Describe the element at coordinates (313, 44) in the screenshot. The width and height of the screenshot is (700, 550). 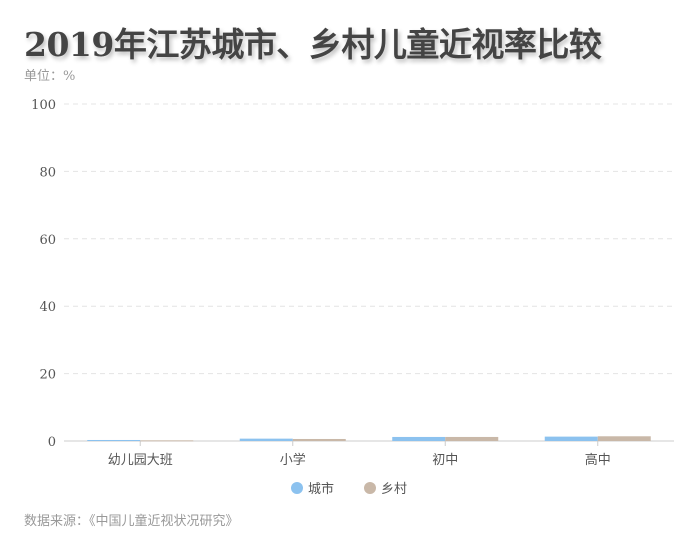
I see `chart-title: 2019年江苏城市、乡村儿童近视率比较` at that location.